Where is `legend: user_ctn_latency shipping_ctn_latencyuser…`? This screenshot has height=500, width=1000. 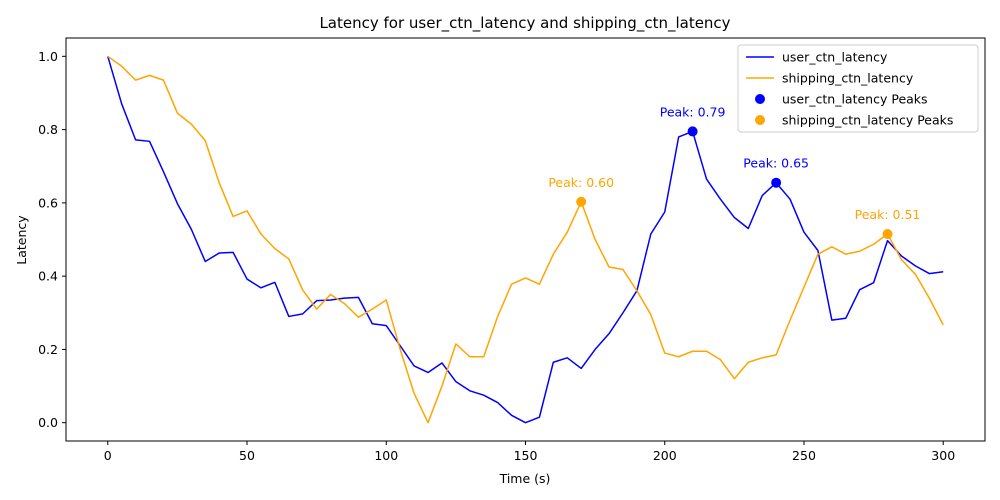
legend: user_ctn_latency shipping_ctn_latencyuser… is located at coordinates (858, 88).